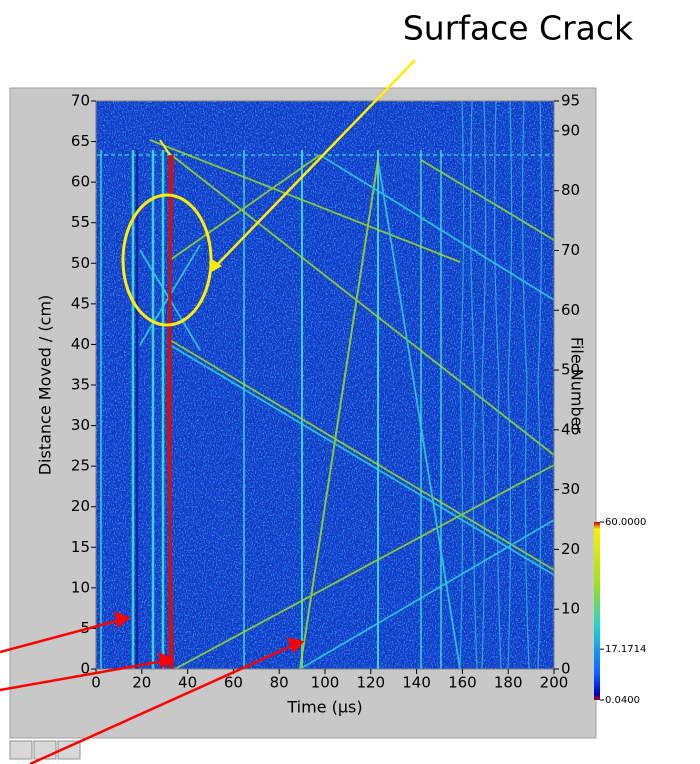 The width and height of the screenshot is (700, 764). Describe the element at coordinates (370, 683) in the screenshot. I see `x-tick-label: 120` at that location.